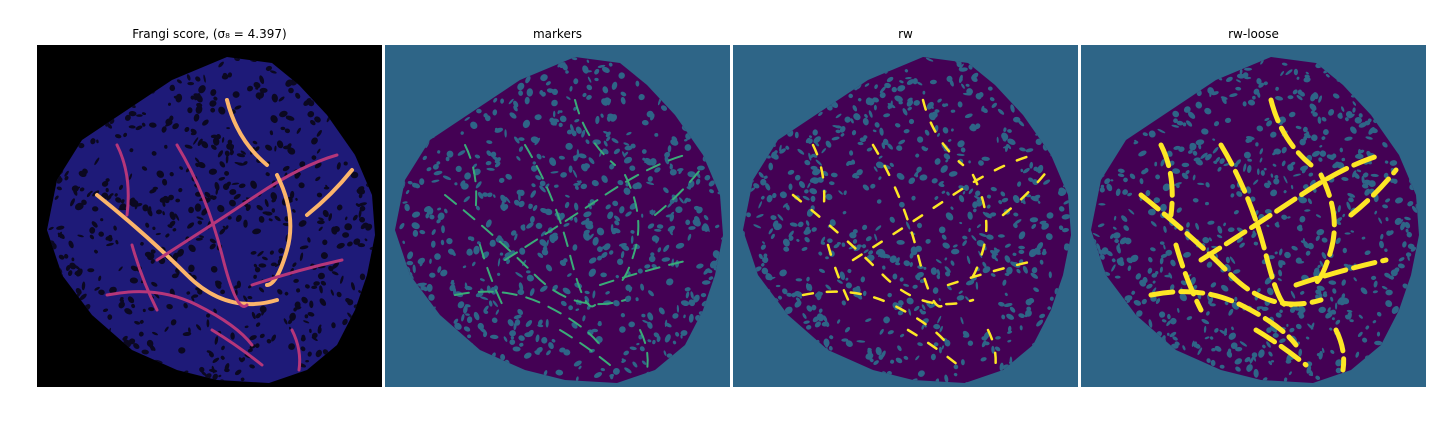  I want to click on panel-title-rw-loose: rw-loose, so click(1253, 34).